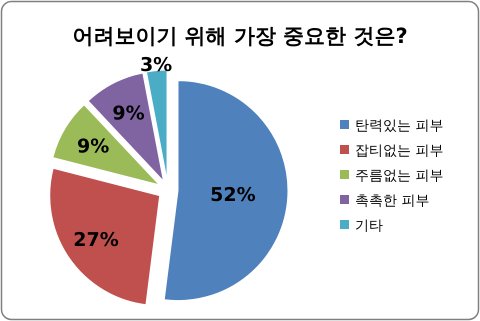 Image resolution: width=480 pixels, height=321 pixels. I want to click on data-label: 3%, so click(156, 65).